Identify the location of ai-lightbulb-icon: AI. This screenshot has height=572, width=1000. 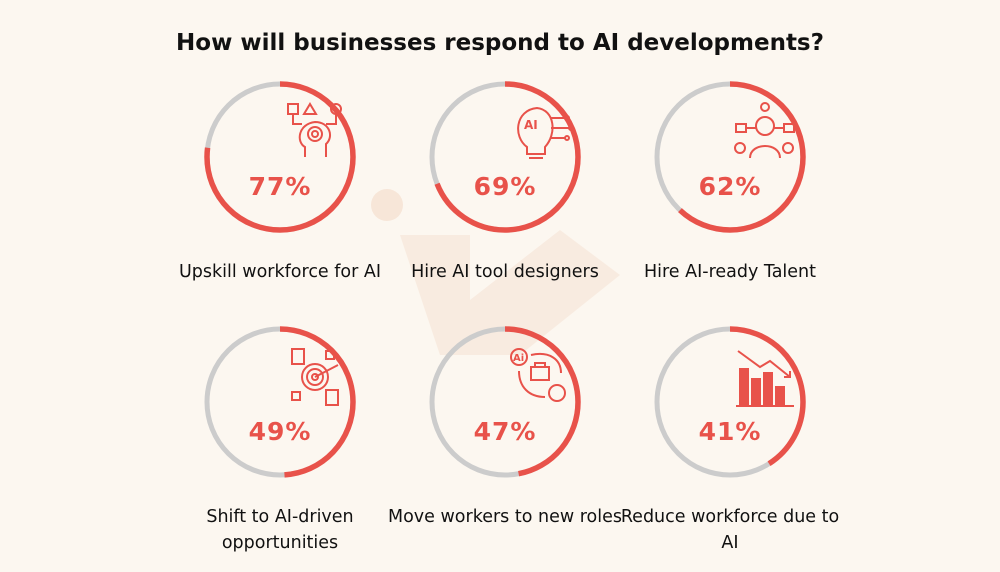
(522, 132).